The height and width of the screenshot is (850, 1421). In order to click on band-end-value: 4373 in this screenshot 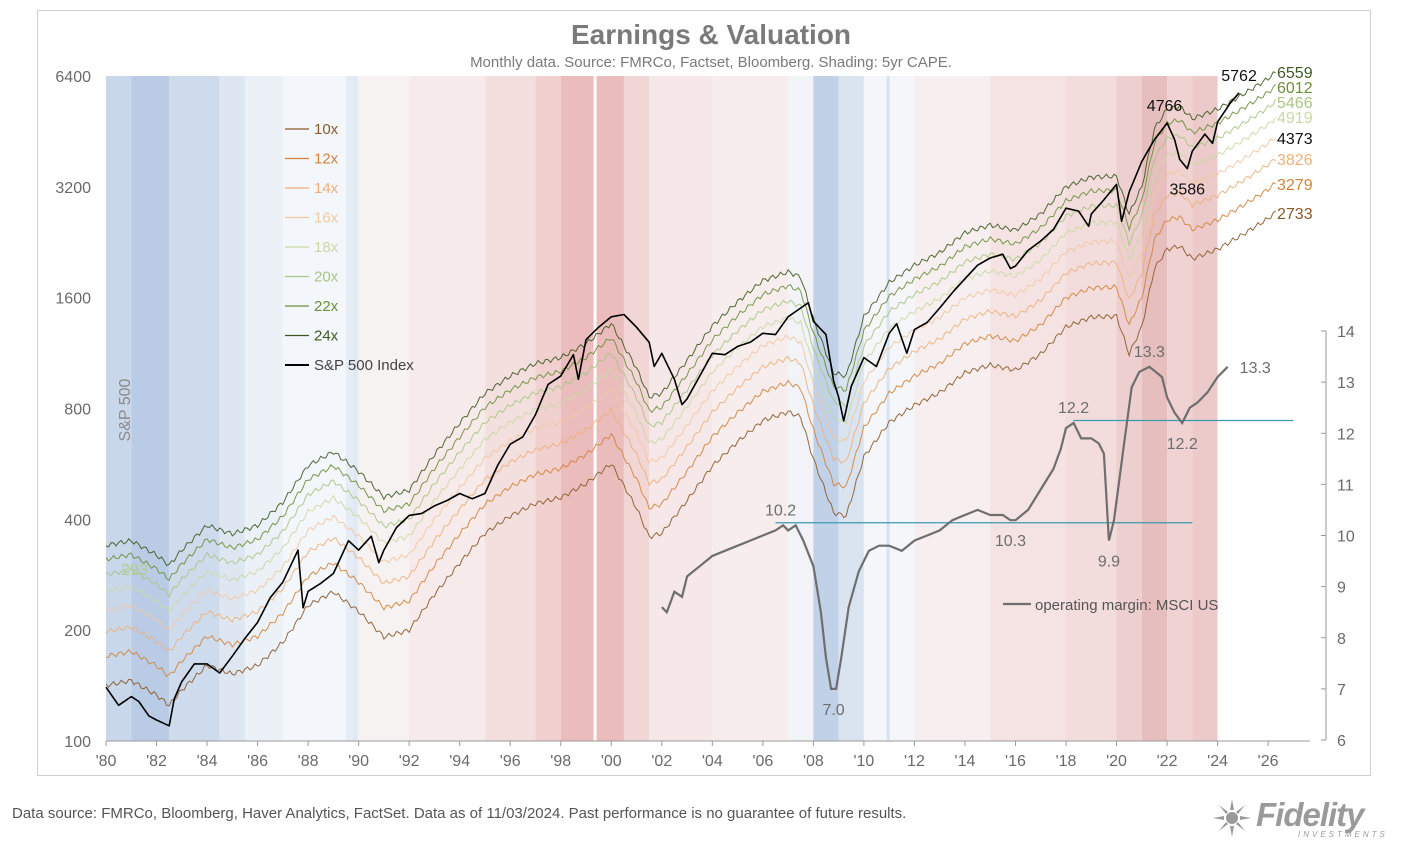, I will do `click(1295, 139)`.